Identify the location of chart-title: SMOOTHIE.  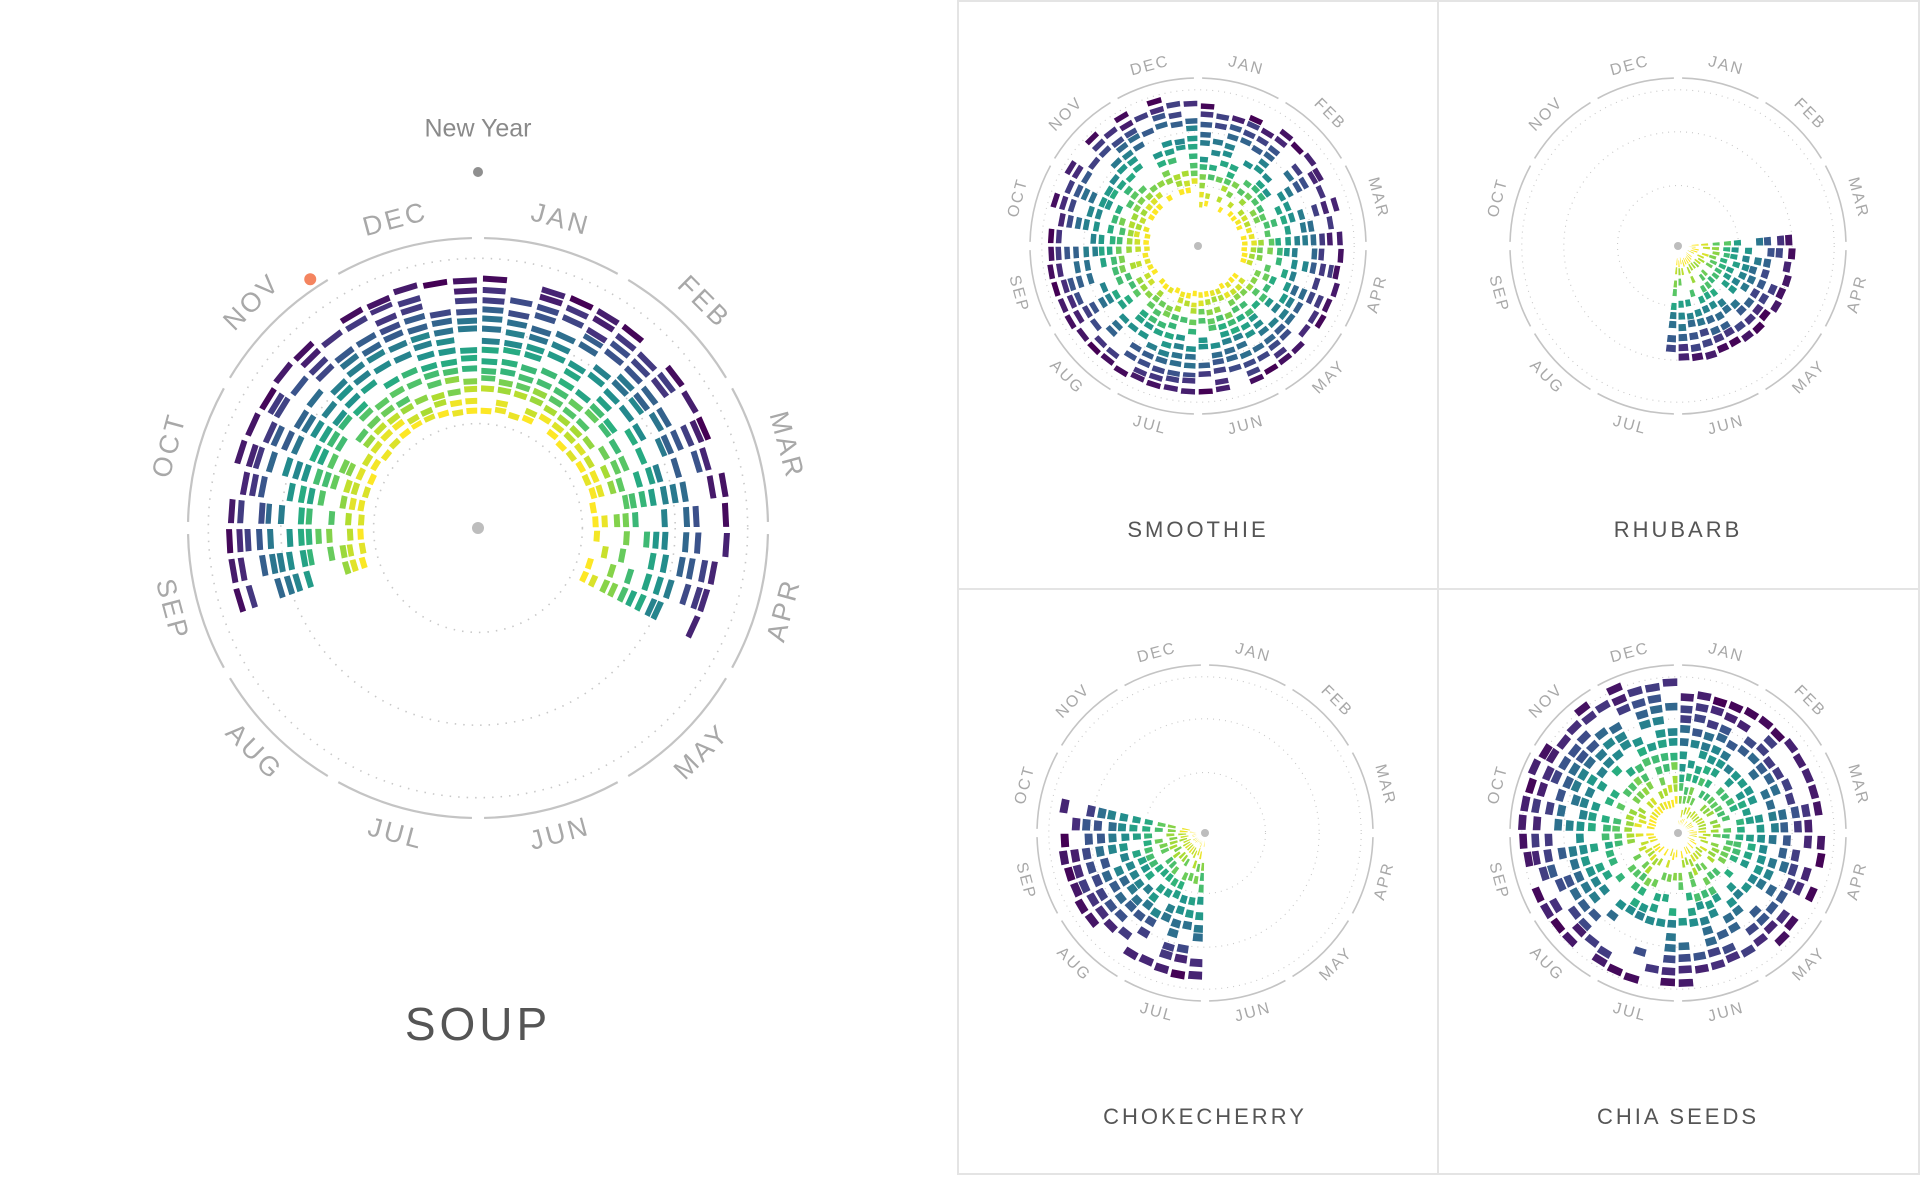
(1197, 529).